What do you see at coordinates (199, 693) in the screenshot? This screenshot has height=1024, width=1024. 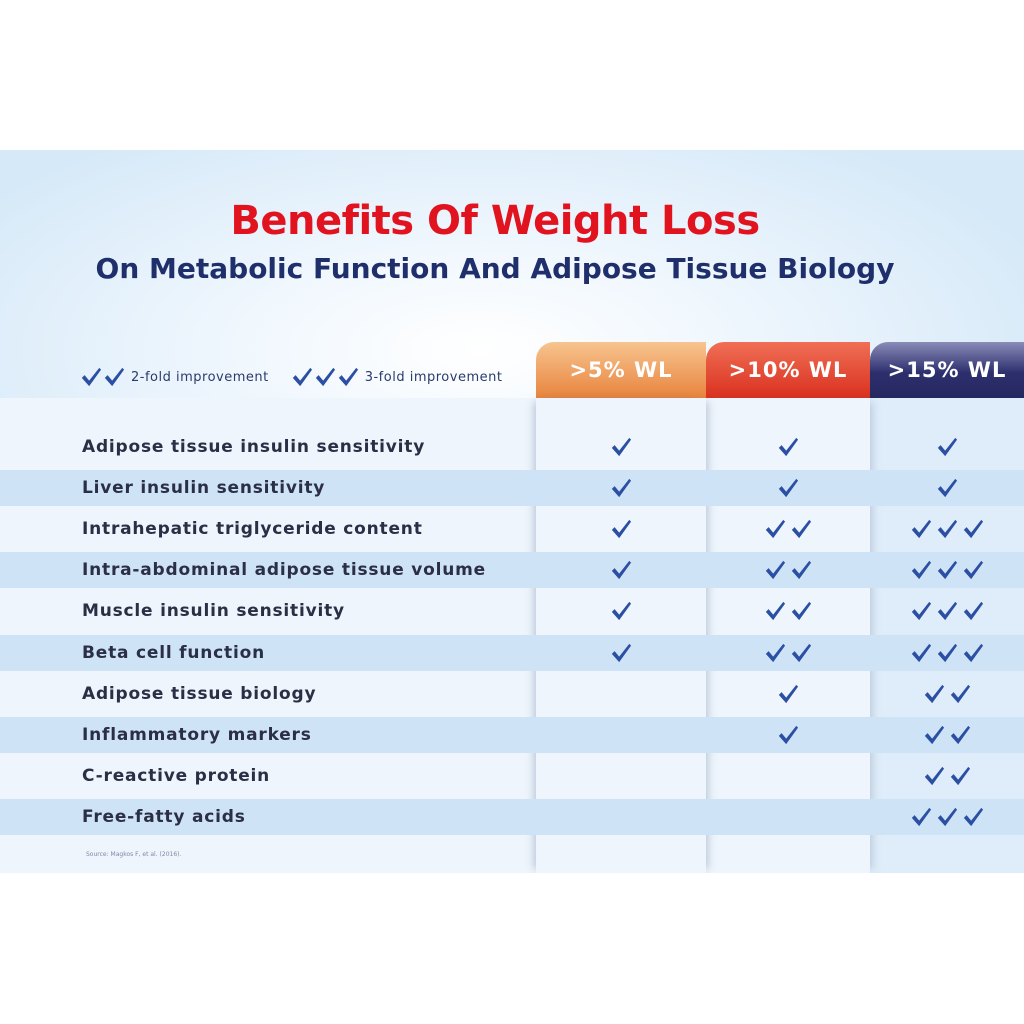 I see `row-label: Adipose tissue biology` at bounding box center [199, 693].